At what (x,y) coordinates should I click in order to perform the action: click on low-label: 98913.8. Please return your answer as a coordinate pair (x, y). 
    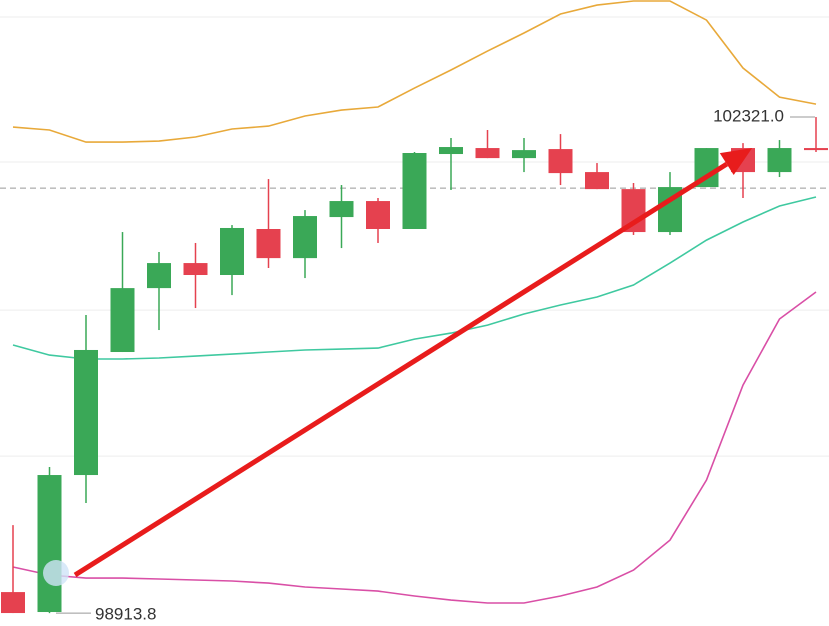
    Looking at the image, I should click on (125, 613).